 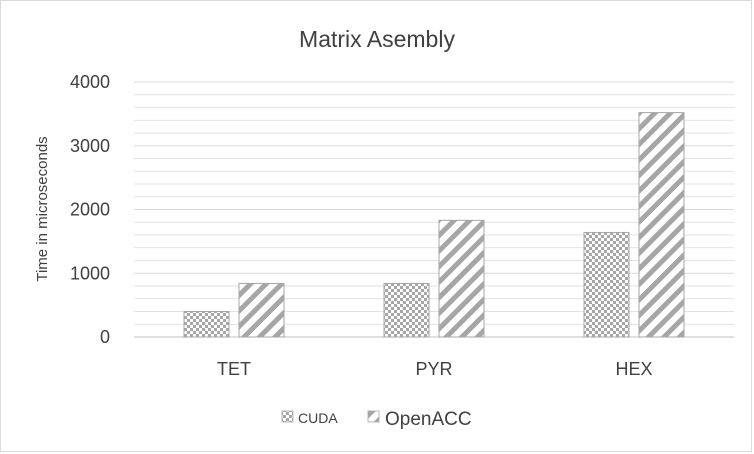 What do you see at coordinates (42, 208) in the screenshot?
I see `y-axis-label: Time in microseconds` at bounding box center [42, 208].